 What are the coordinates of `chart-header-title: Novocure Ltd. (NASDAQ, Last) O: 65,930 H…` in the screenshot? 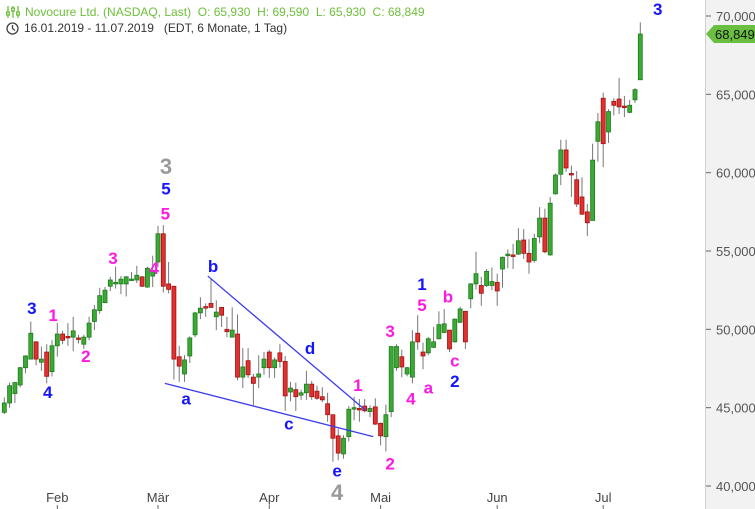 It's located at (215, 12).